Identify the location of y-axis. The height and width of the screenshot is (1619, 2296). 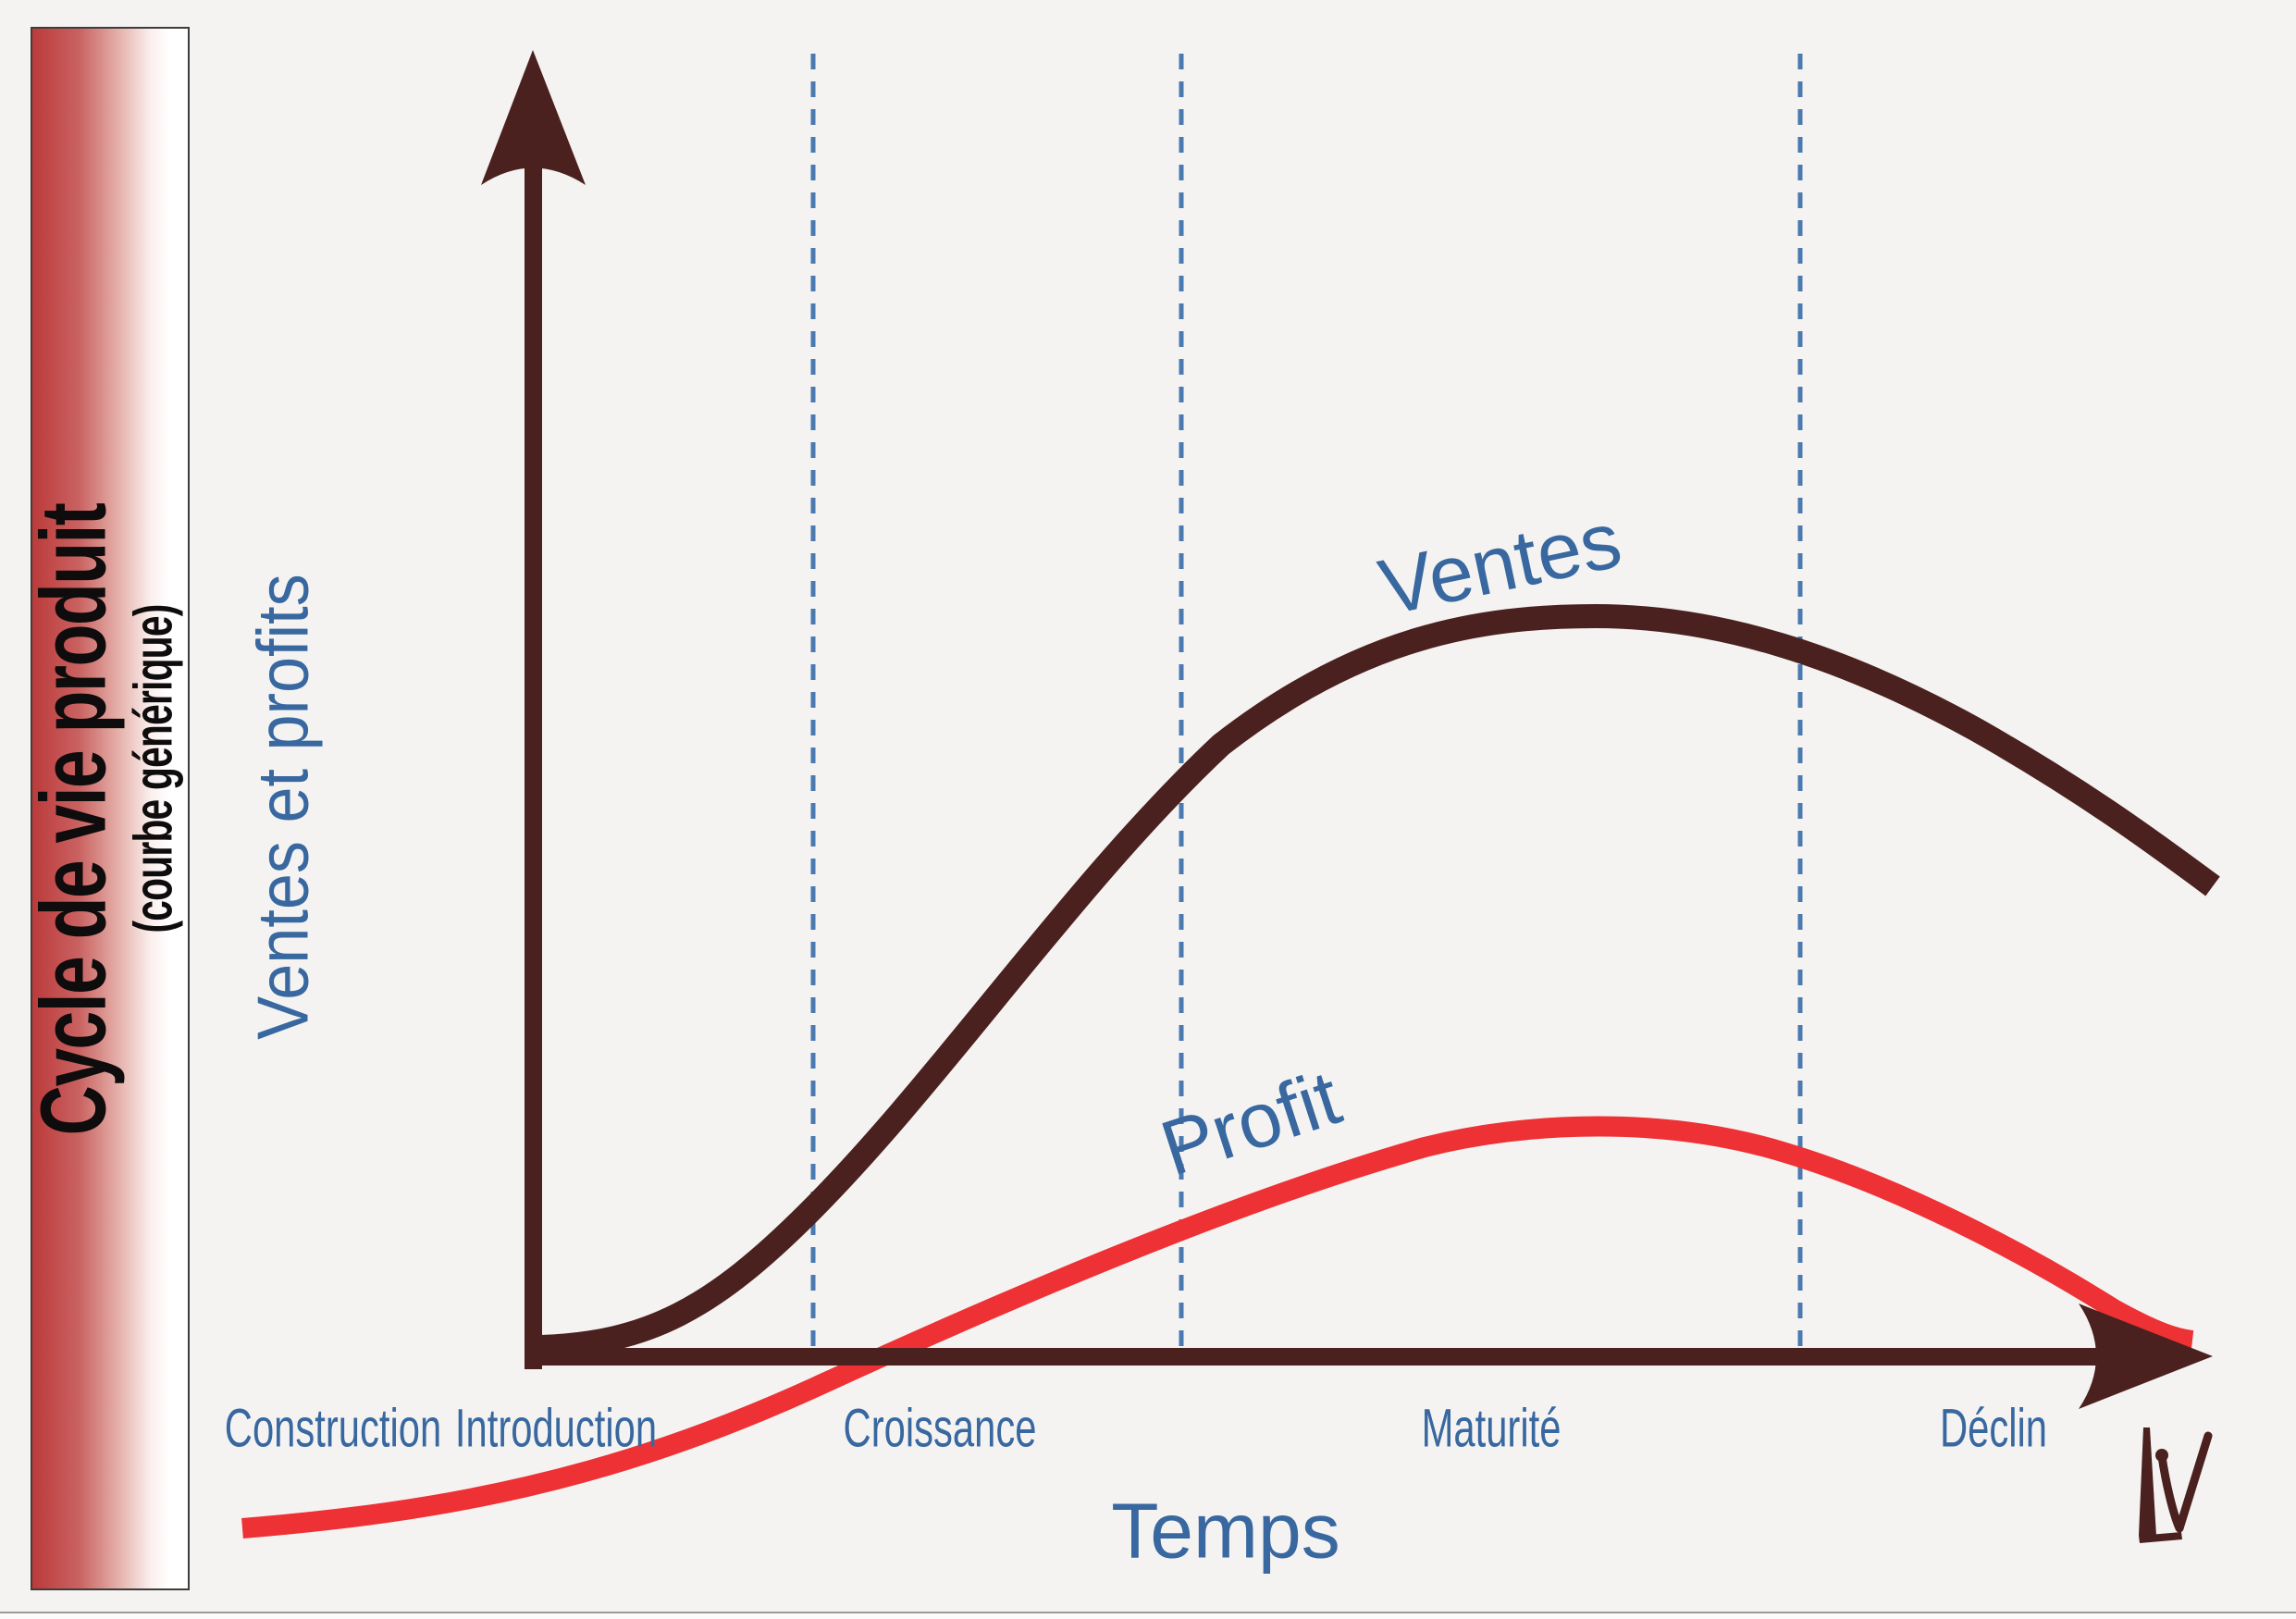
(533, 758).